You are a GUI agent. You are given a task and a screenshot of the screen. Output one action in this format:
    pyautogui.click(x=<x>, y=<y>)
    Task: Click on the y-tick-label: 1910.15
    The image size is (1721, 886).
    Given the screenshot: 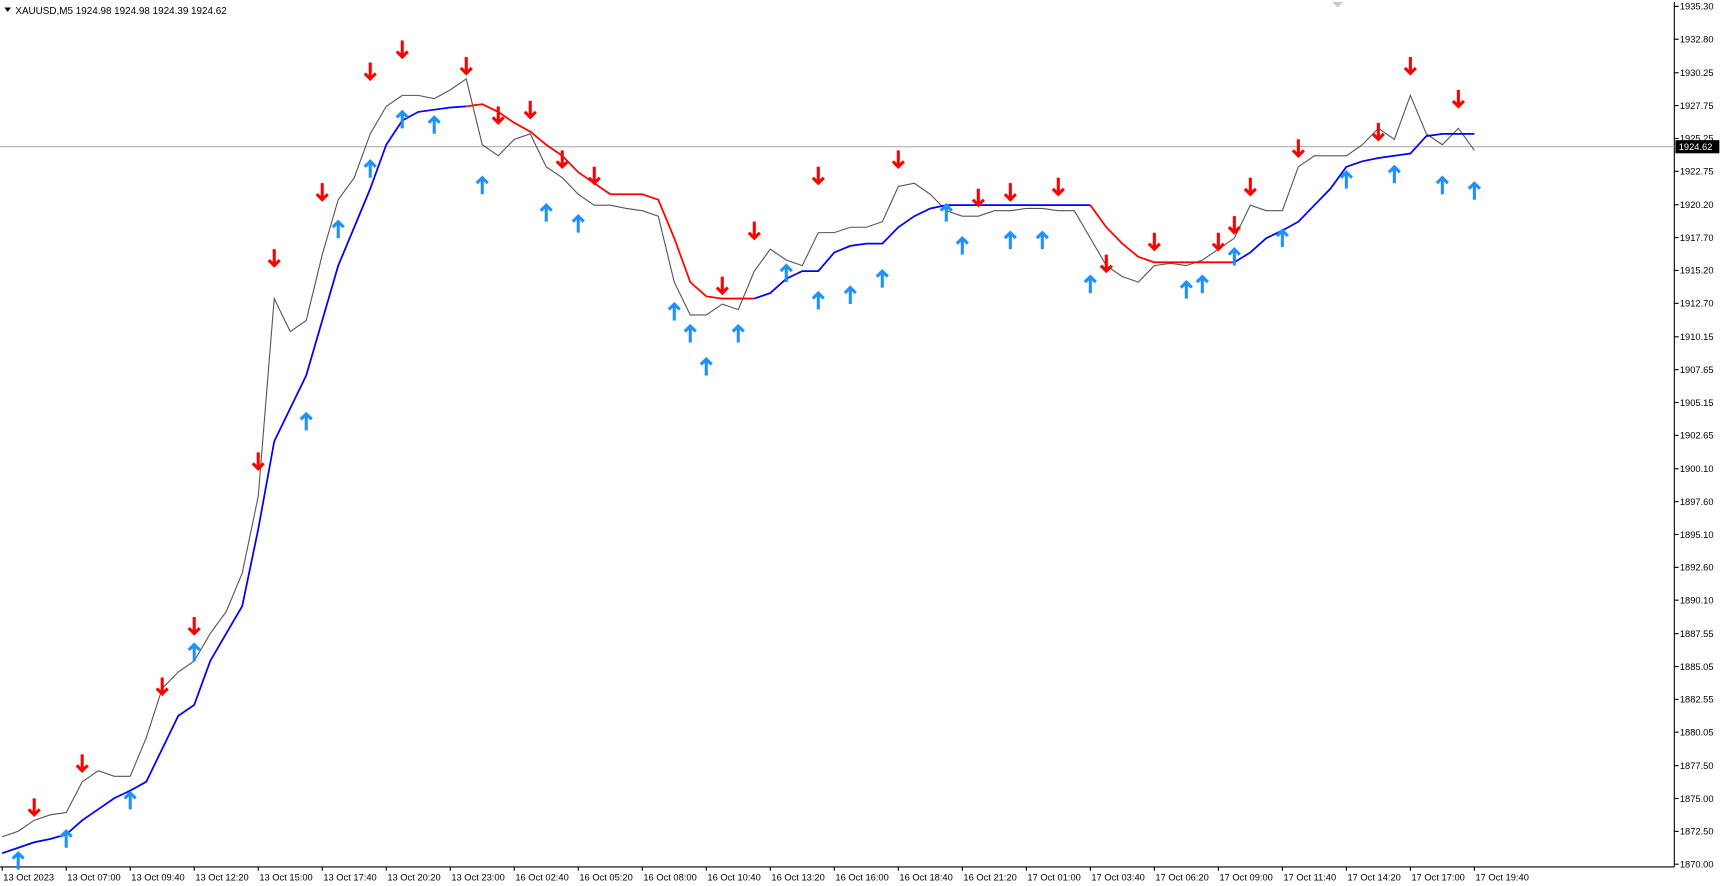 What is the action you would take?
    pyautogui.click(x=1697, y=337)
    